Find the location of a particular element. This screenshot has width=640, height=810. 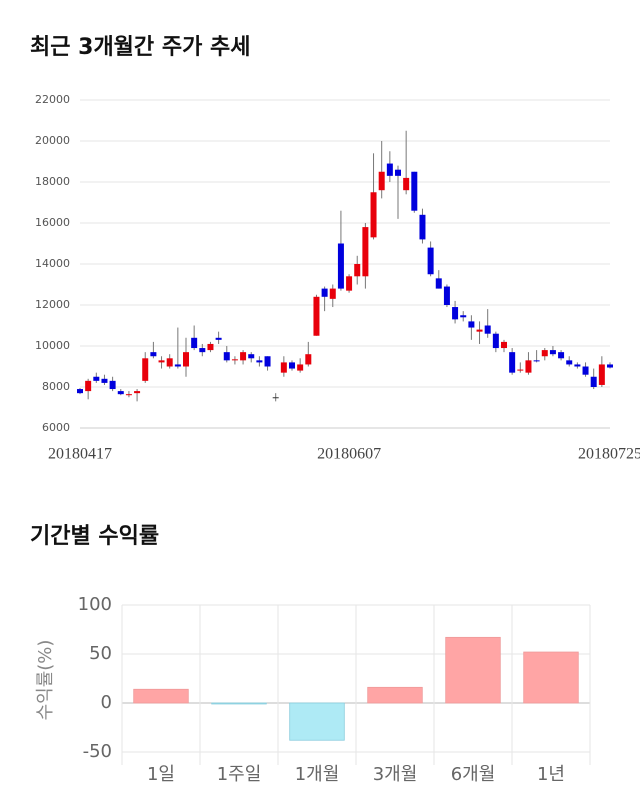

x-tick-label: 3개월 is located at coordinates (395, 774).